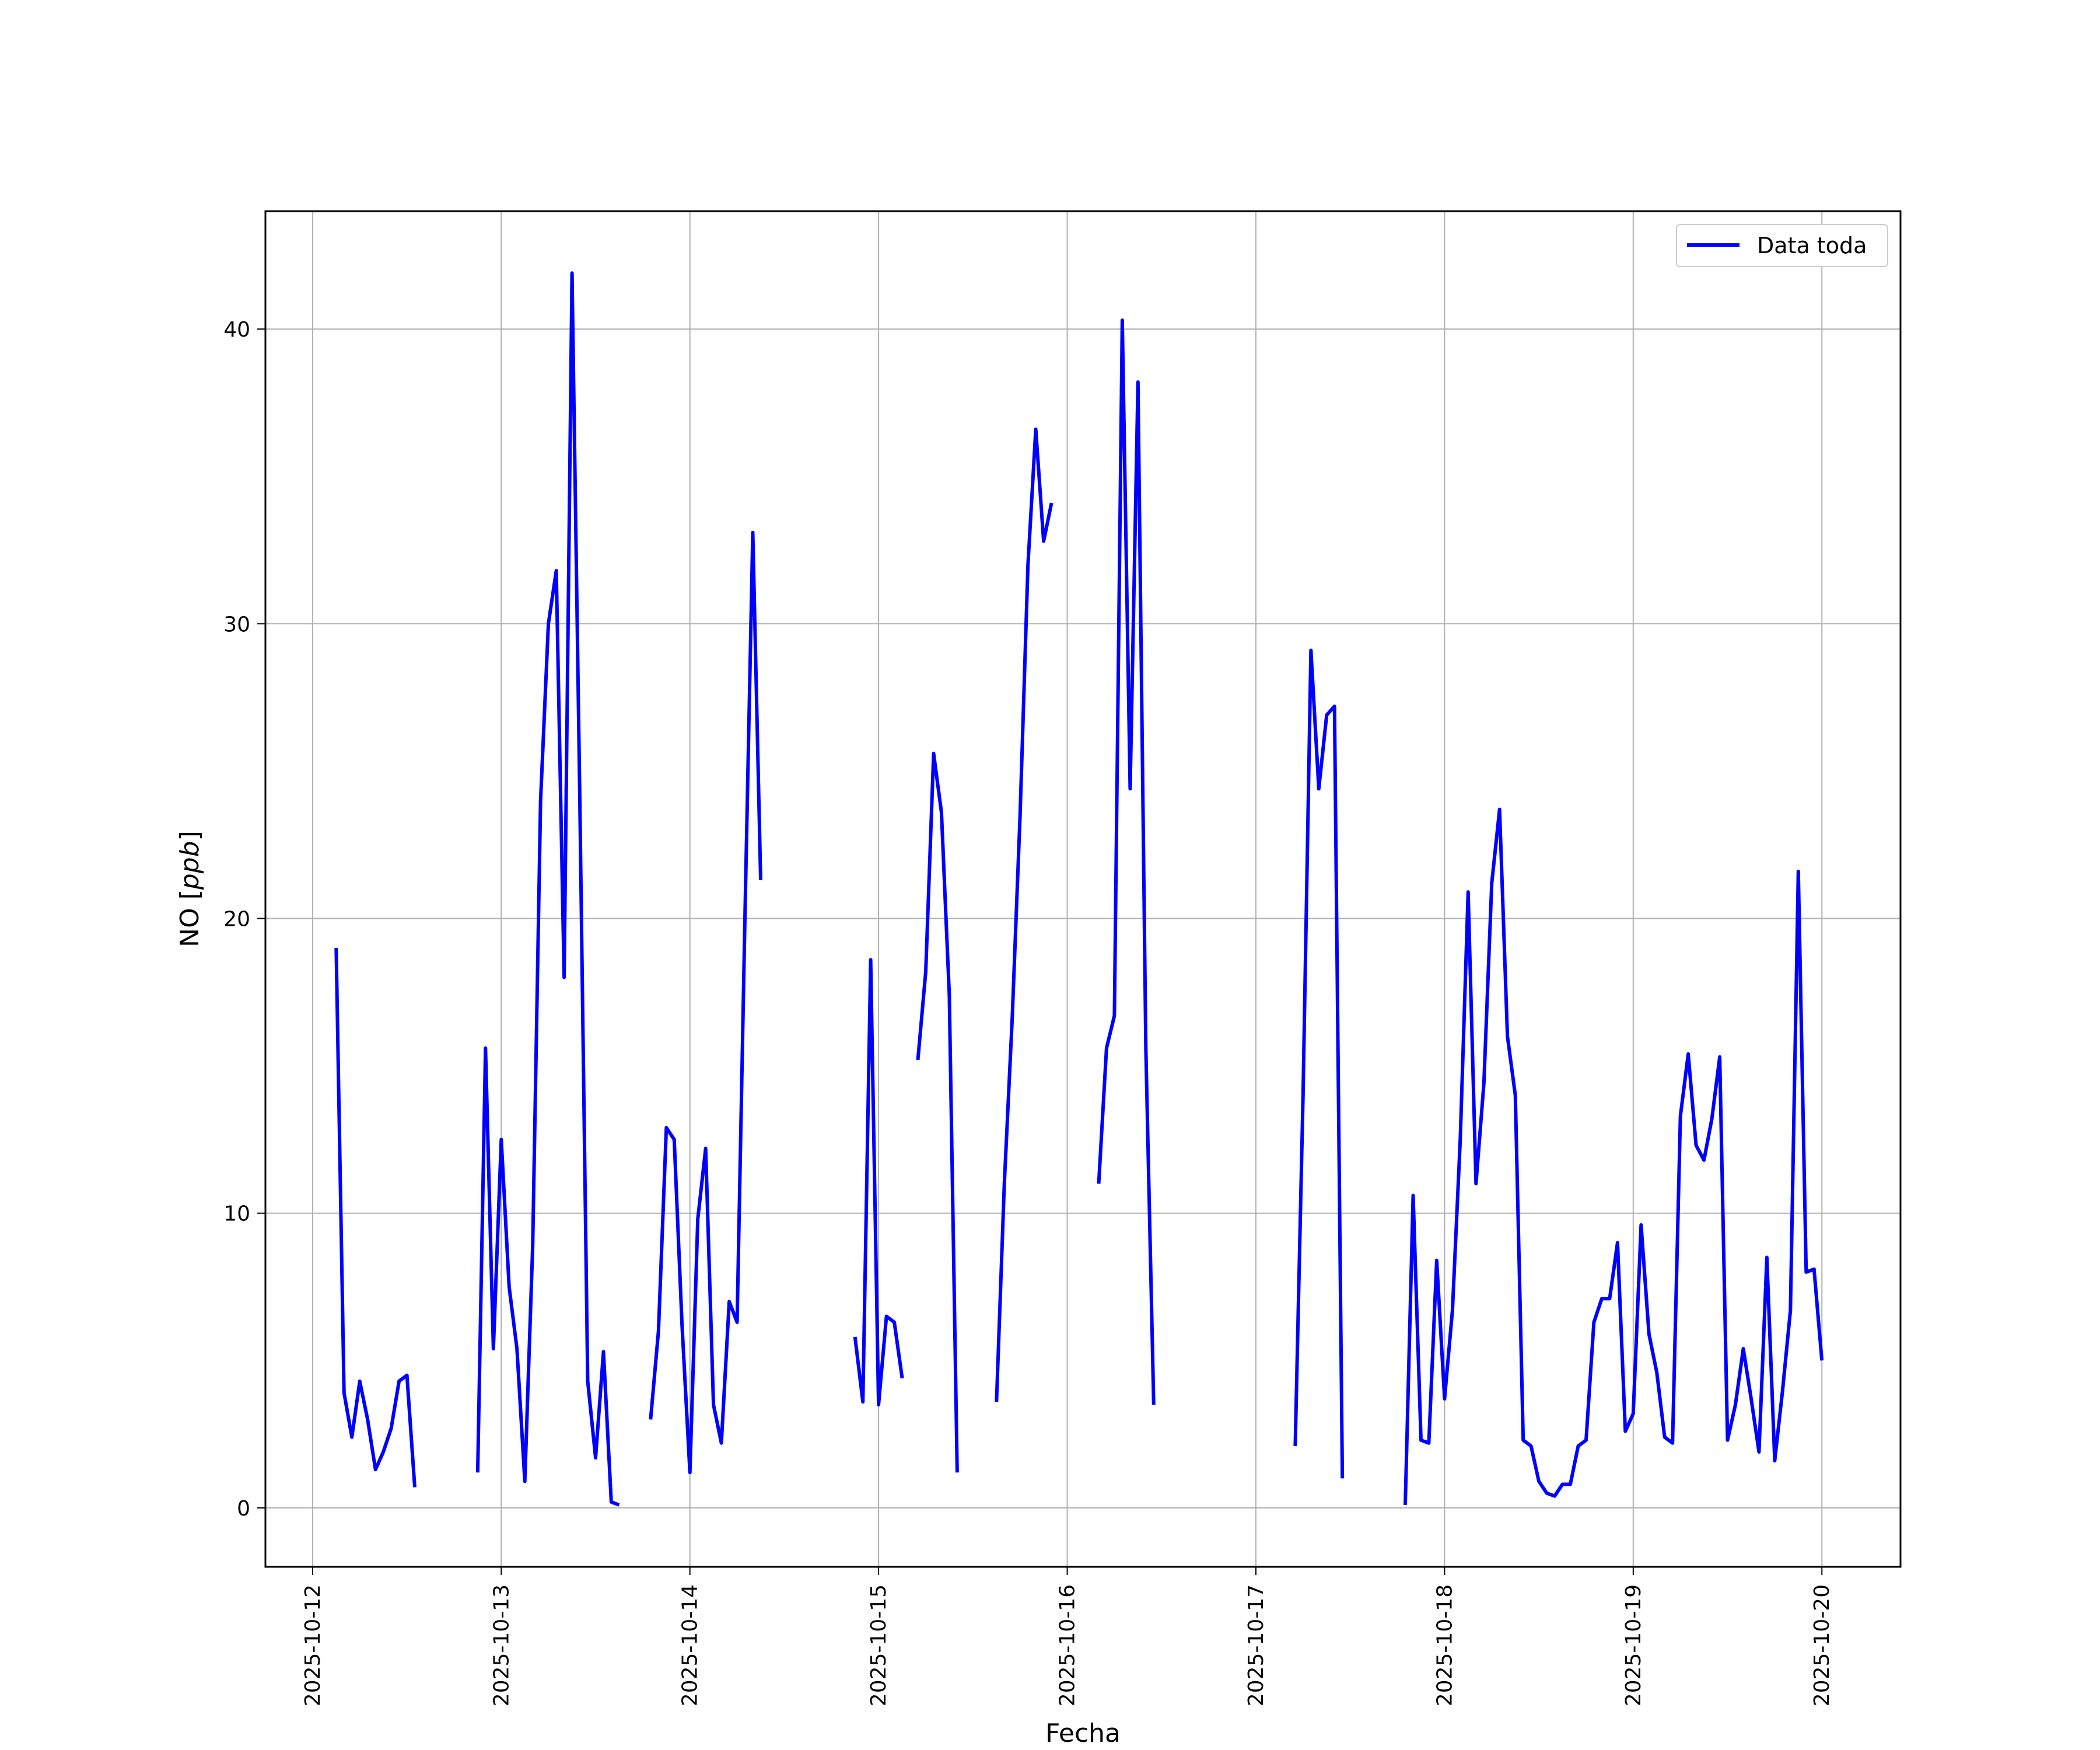  Describe the element at coordinates (1445, 1645) in the screenshot. I see `x-tick-label: 2025-10-18` at that location.